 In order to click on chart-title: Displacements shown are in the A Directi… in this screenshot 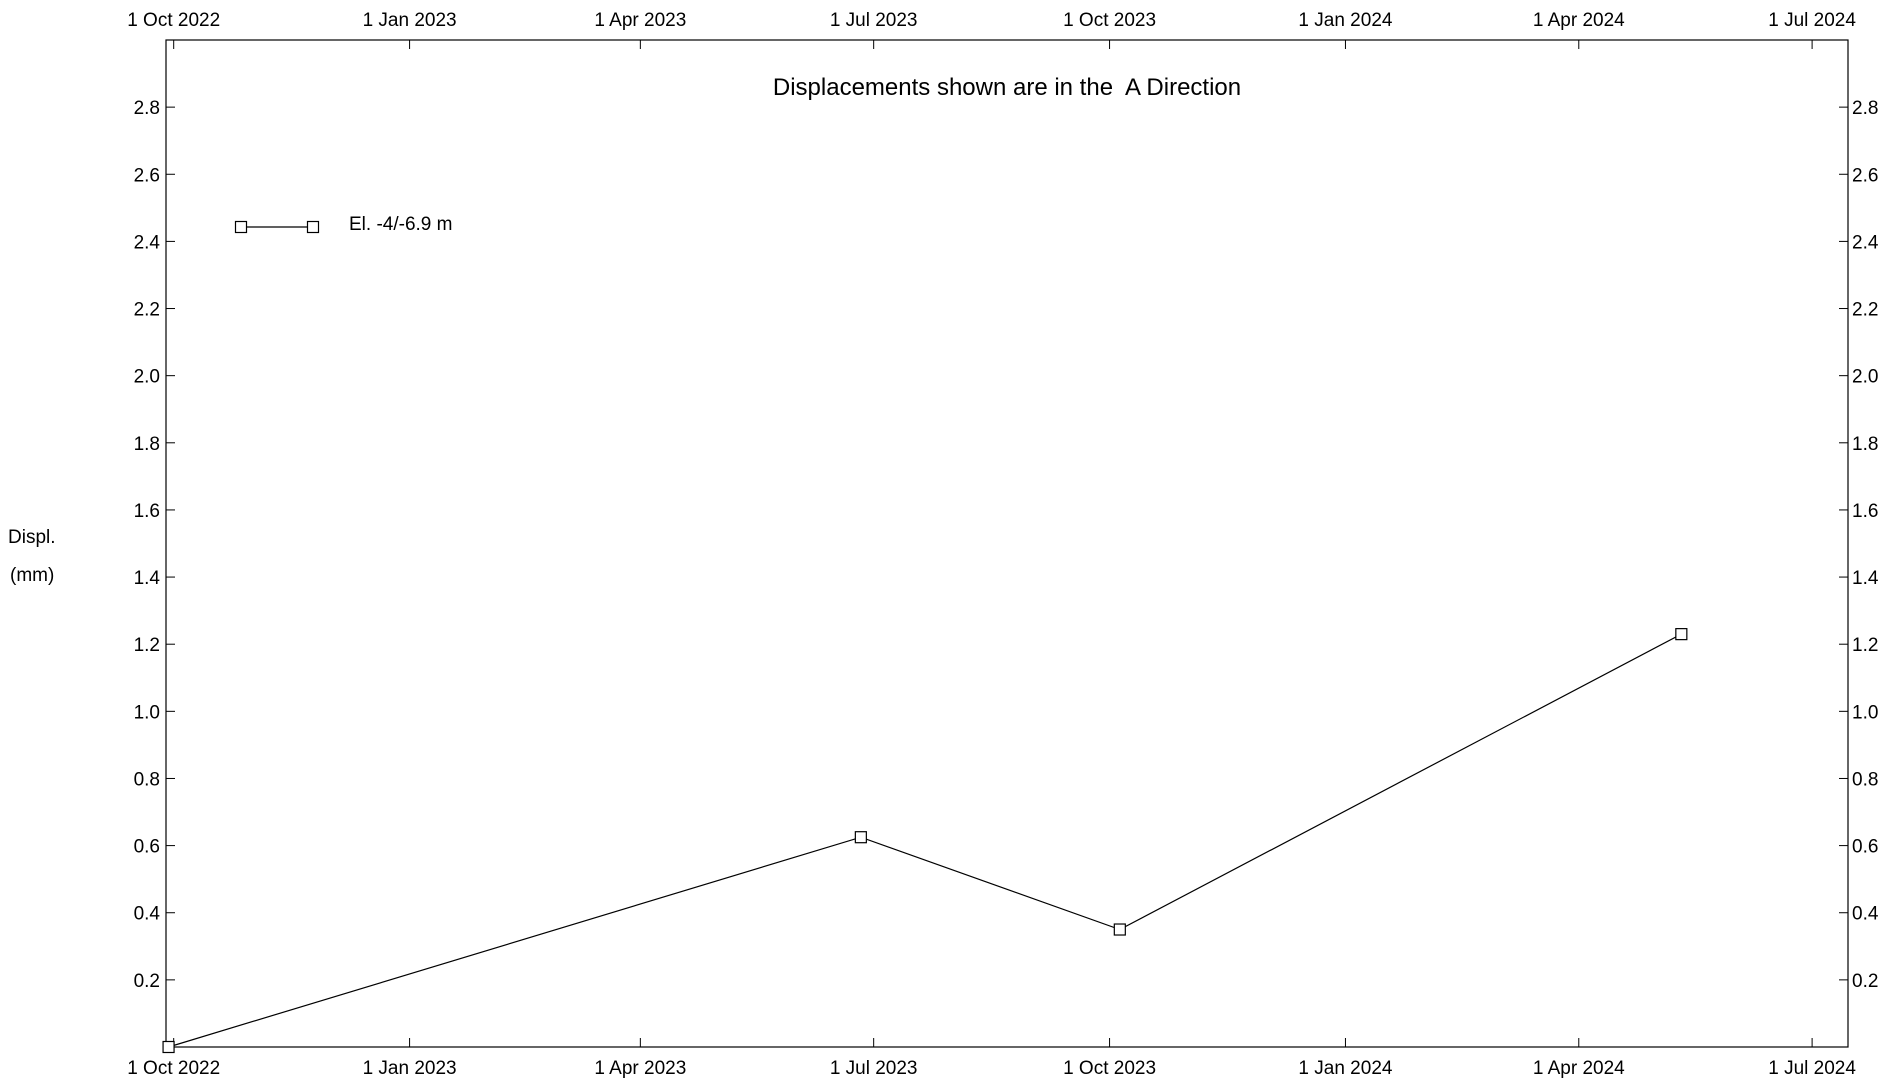, I will do `click(1007, 87)`.